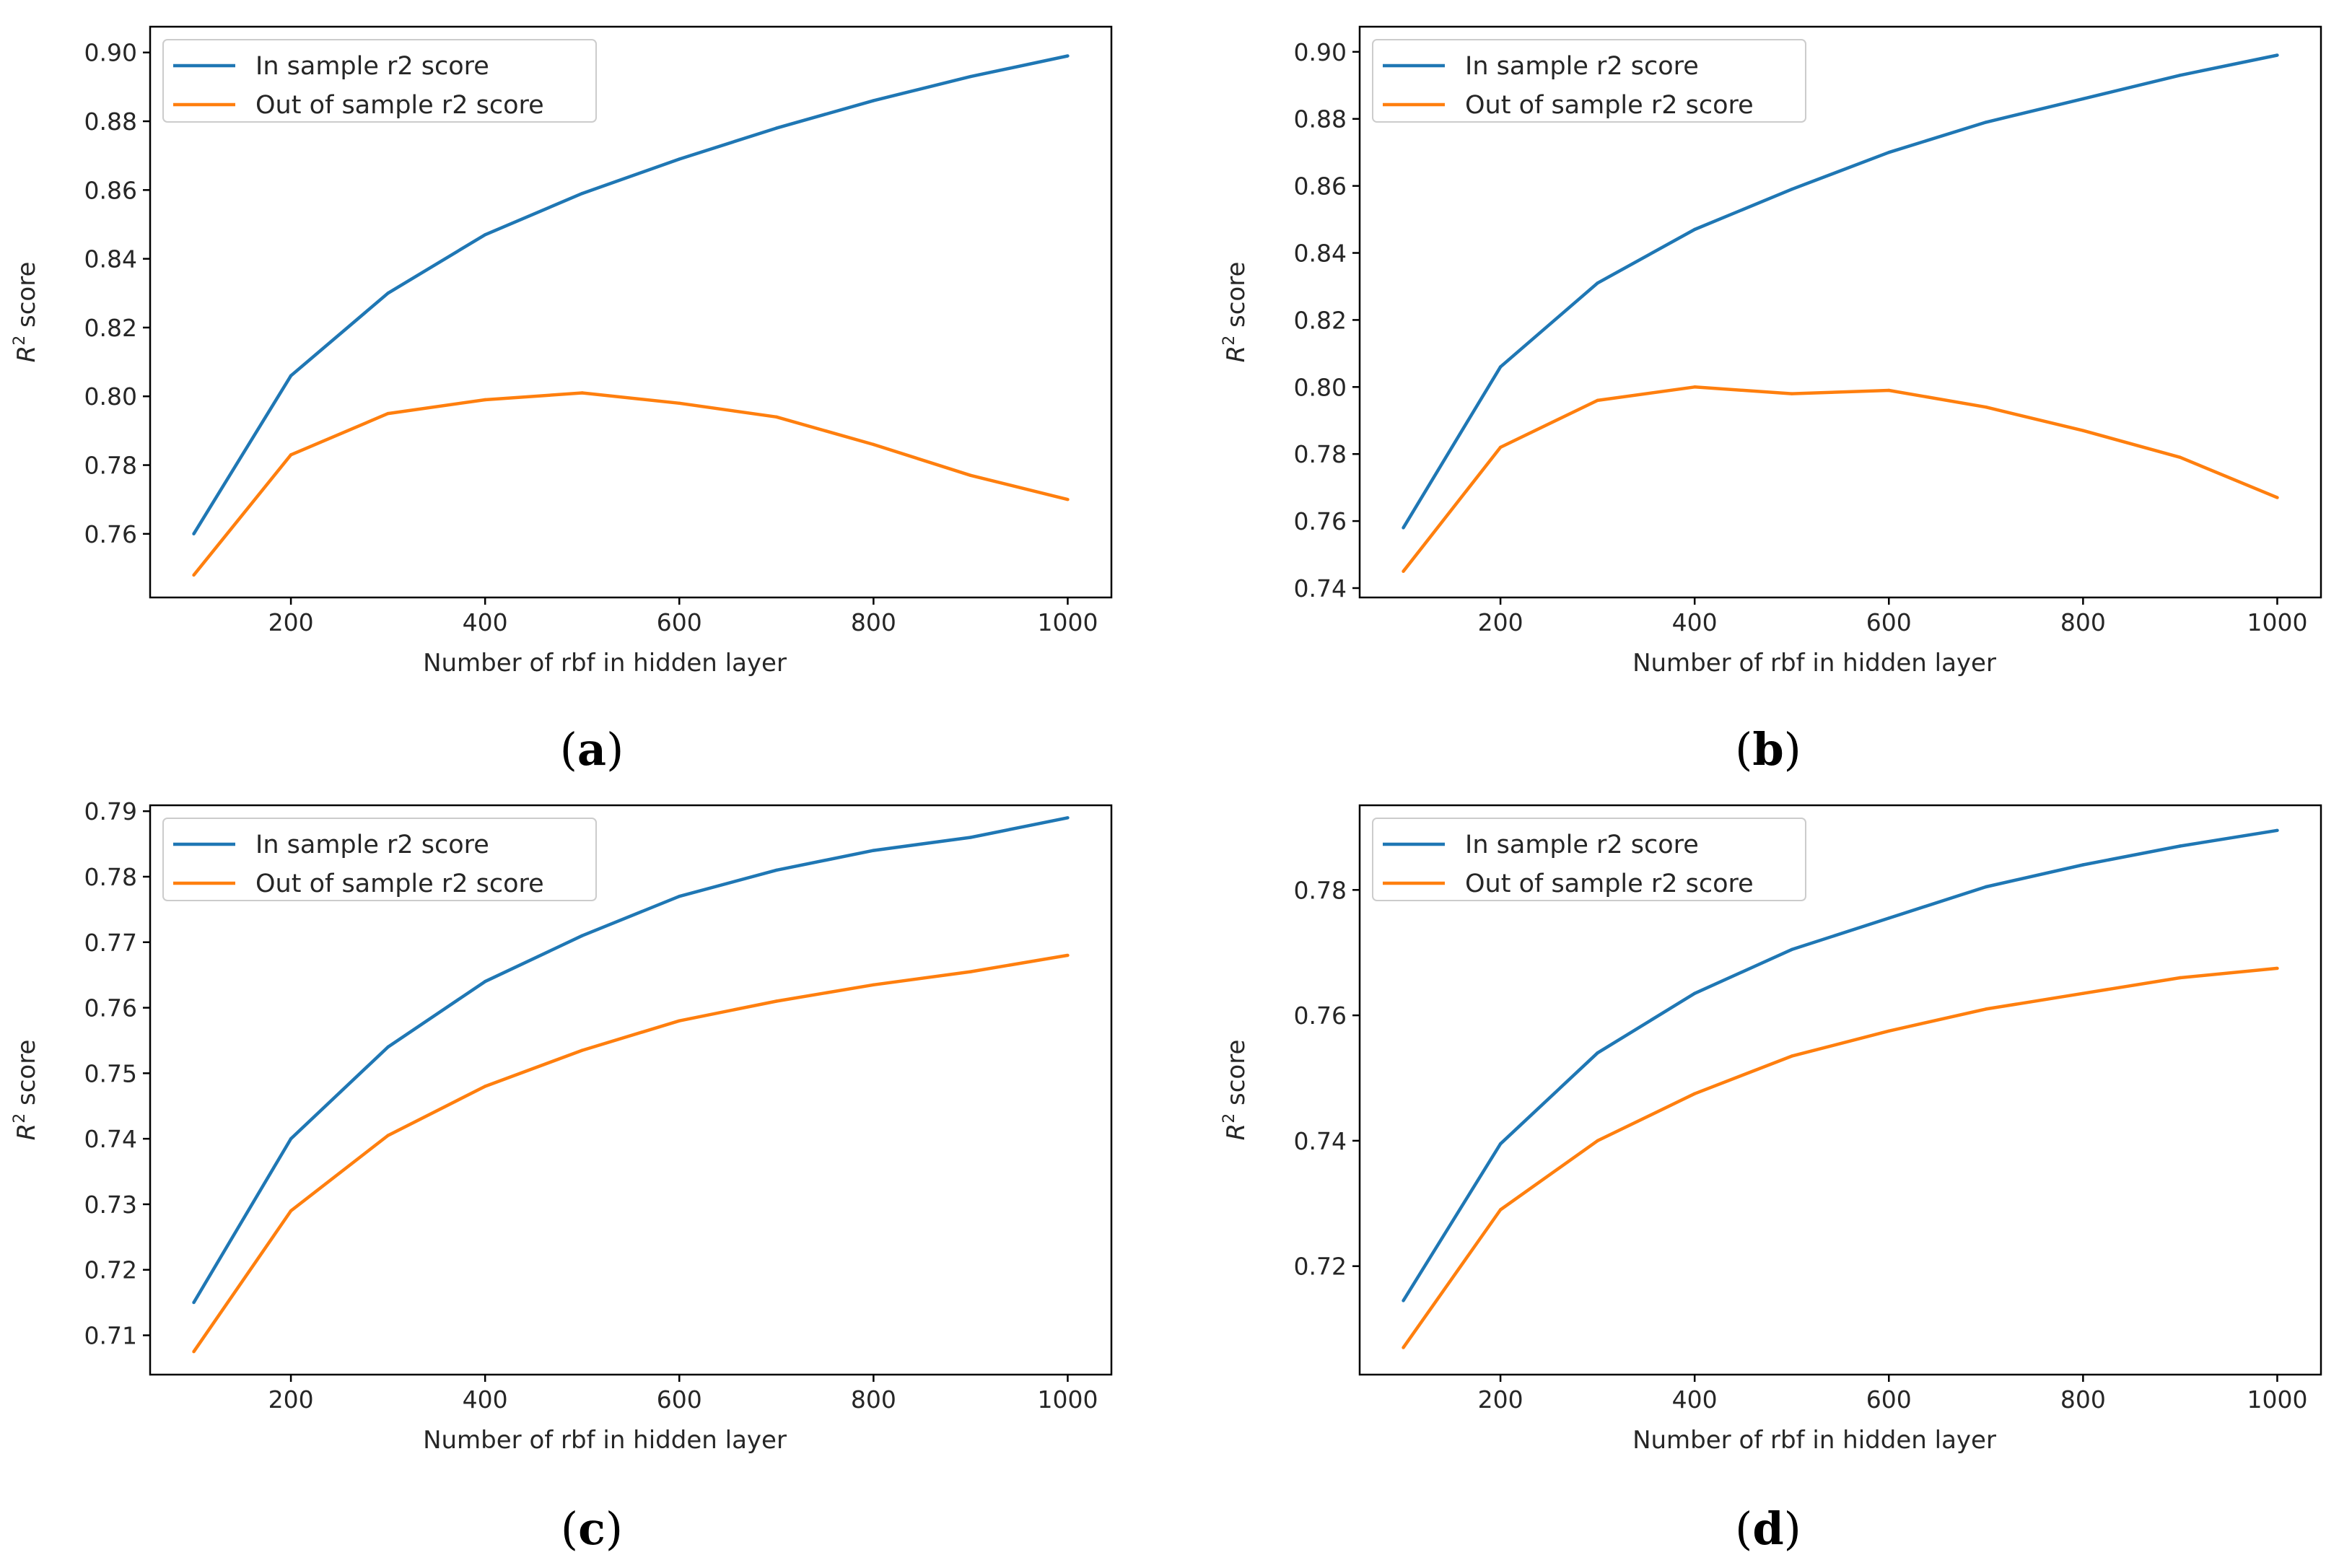 This screenshot has height=1568, width=2339. What do you see at coordinates (592, 749) in the screenshot?
I see `caption-letter: a` at bounding box center [592, 749].